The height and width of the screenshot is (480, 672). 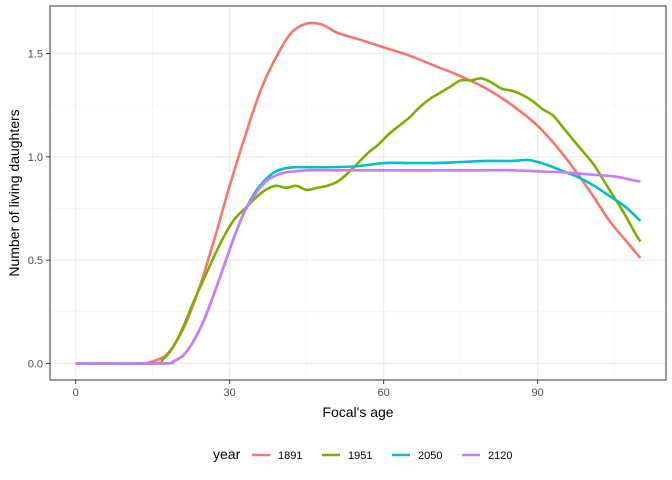 I want to click on x-axis: 0 30 60 90, so click(x=308, y=389).